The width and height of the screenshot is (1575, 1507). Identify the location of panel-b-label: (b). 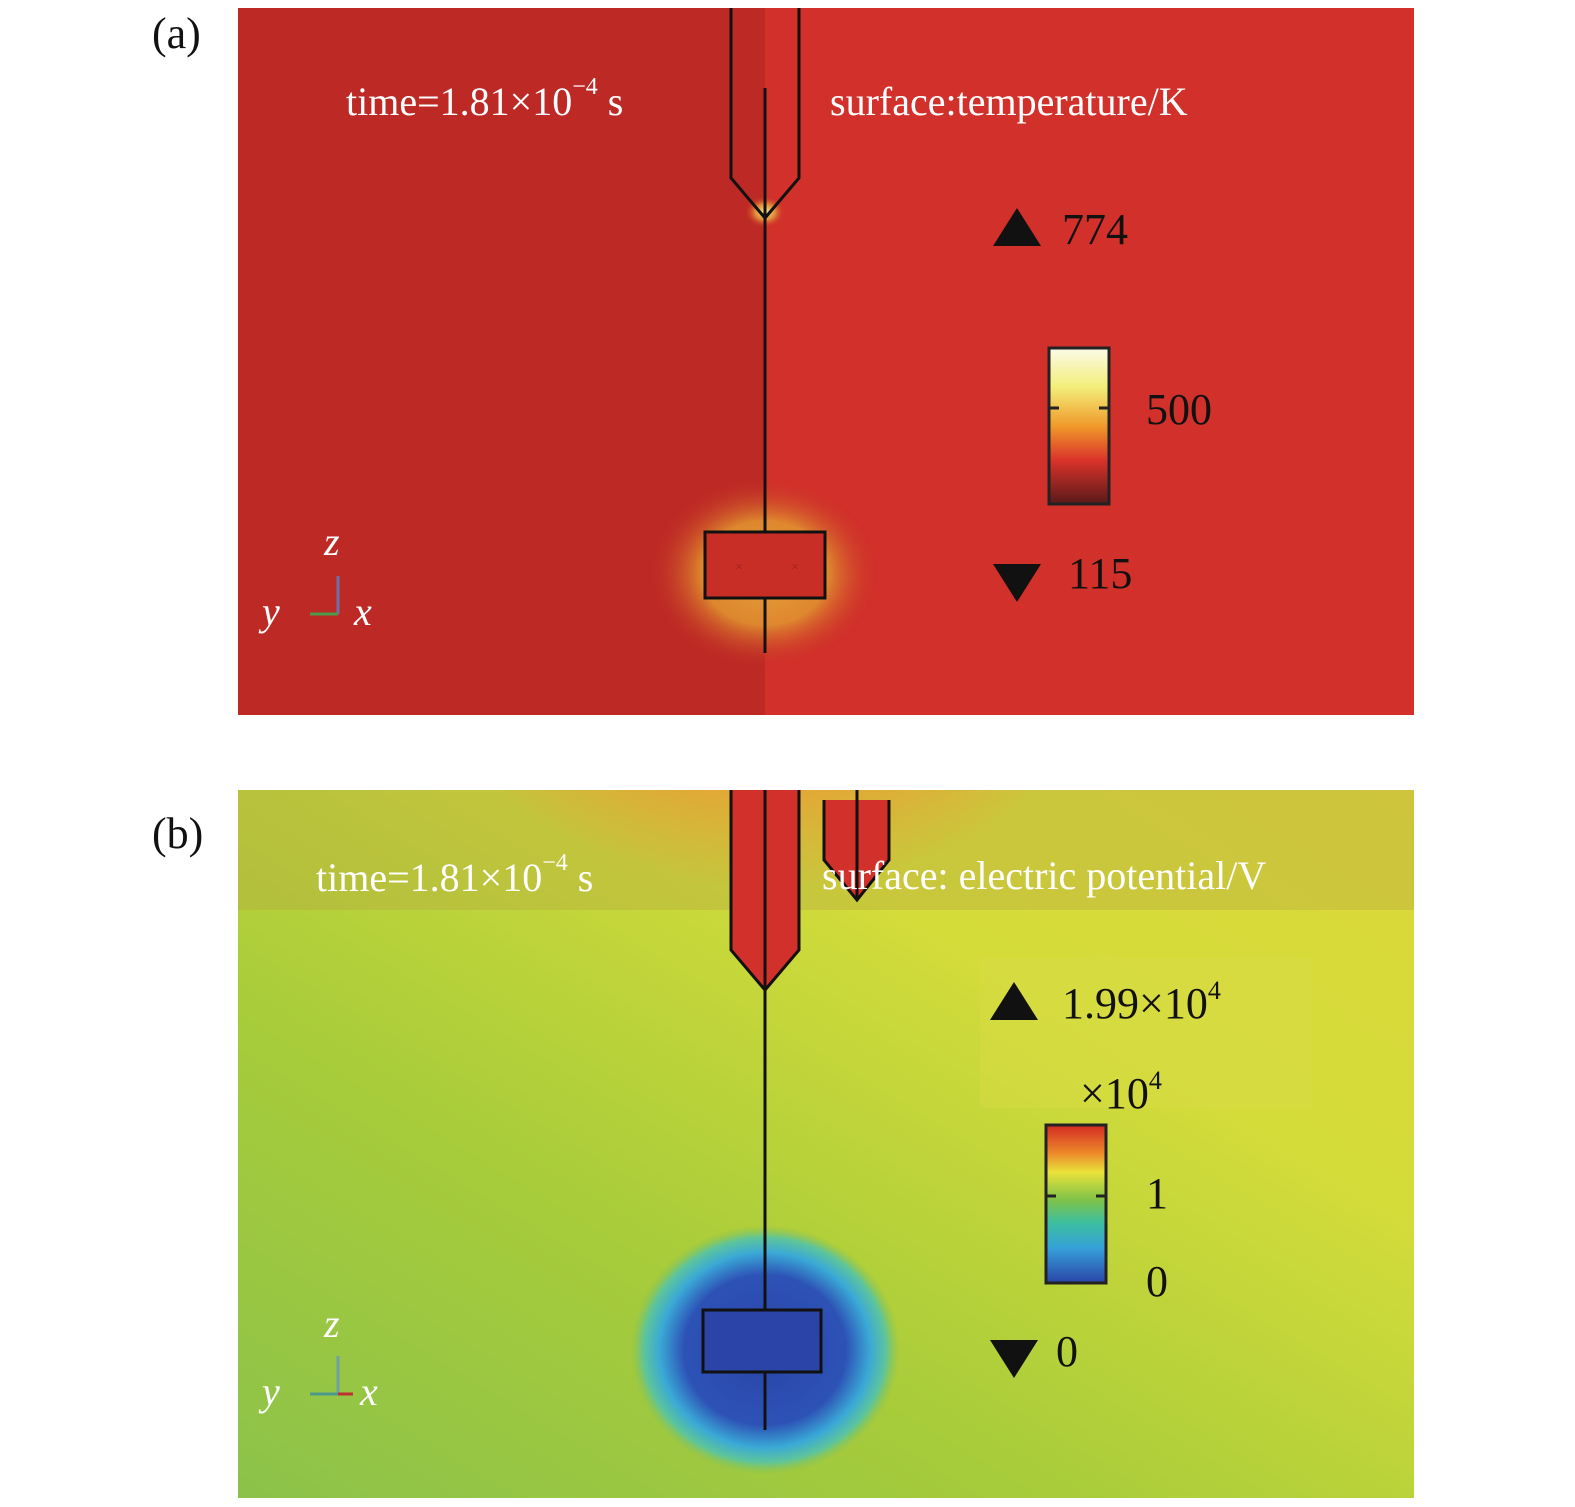
(178, 833).